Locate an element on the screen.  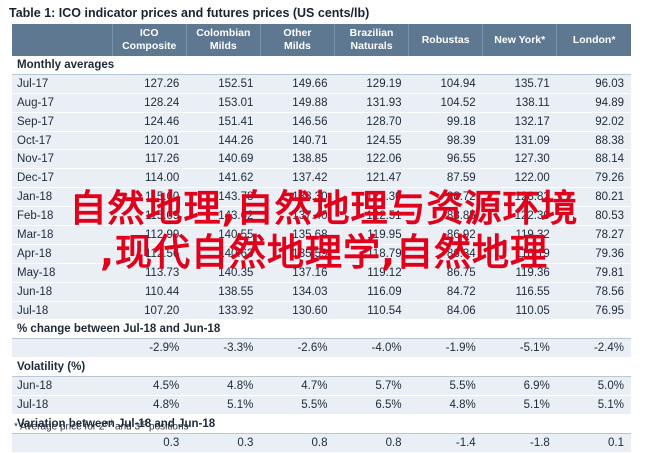
header-cell: Brazilian Naturals is located at coordinates (371, 40).